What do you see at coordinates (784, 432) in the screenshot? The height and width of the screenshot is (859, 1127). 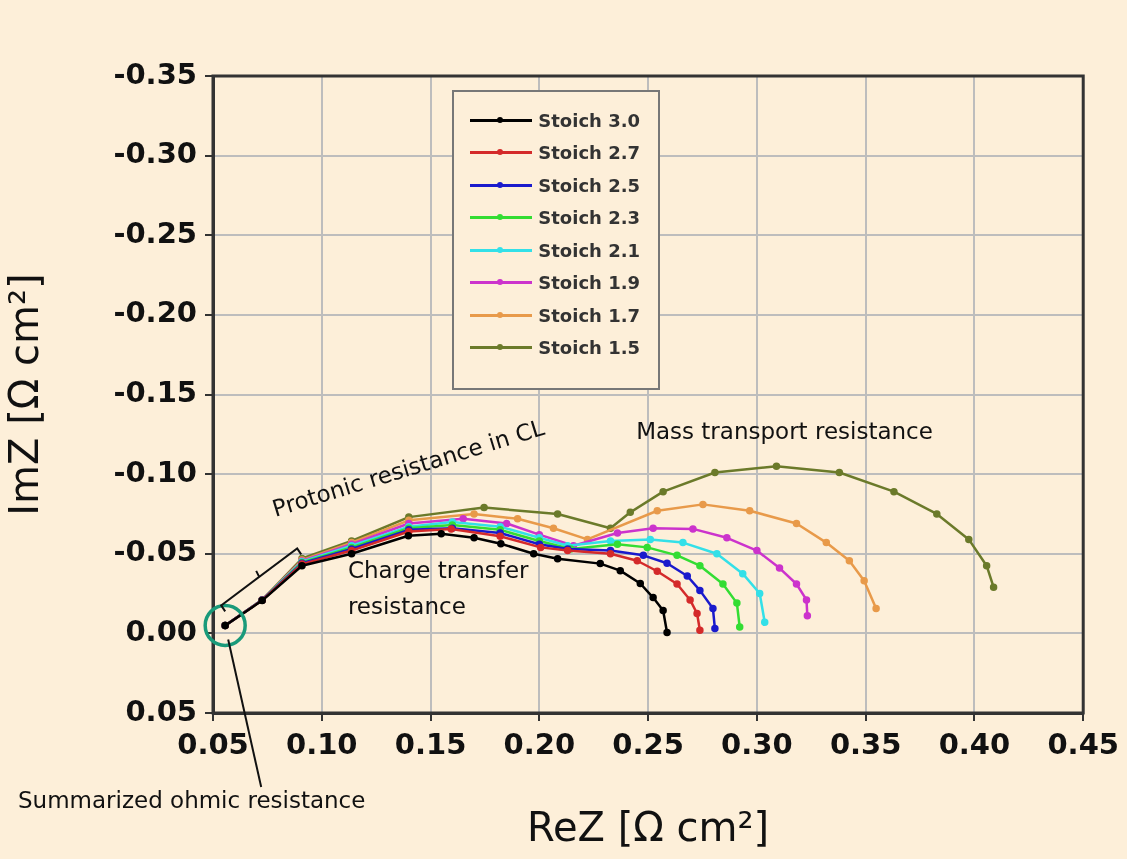 I see `annotation: Mass transport resistance` at bounding box center [784, 432].